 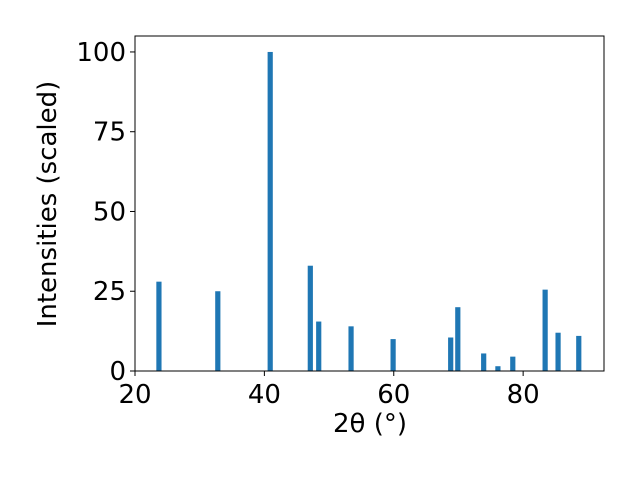 What do you see at coordinates (523, 395) in the screenshot?
I see `x-tick-label: 80` at bounding box center [523, 395].